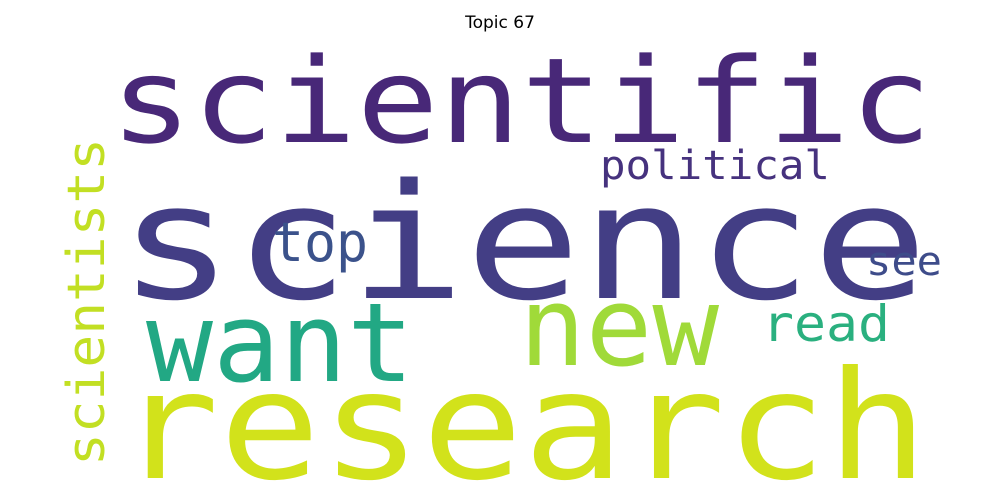  Describe the element at coordinates (280, 343) in the screenshot. I see `word-want: want` at that location.